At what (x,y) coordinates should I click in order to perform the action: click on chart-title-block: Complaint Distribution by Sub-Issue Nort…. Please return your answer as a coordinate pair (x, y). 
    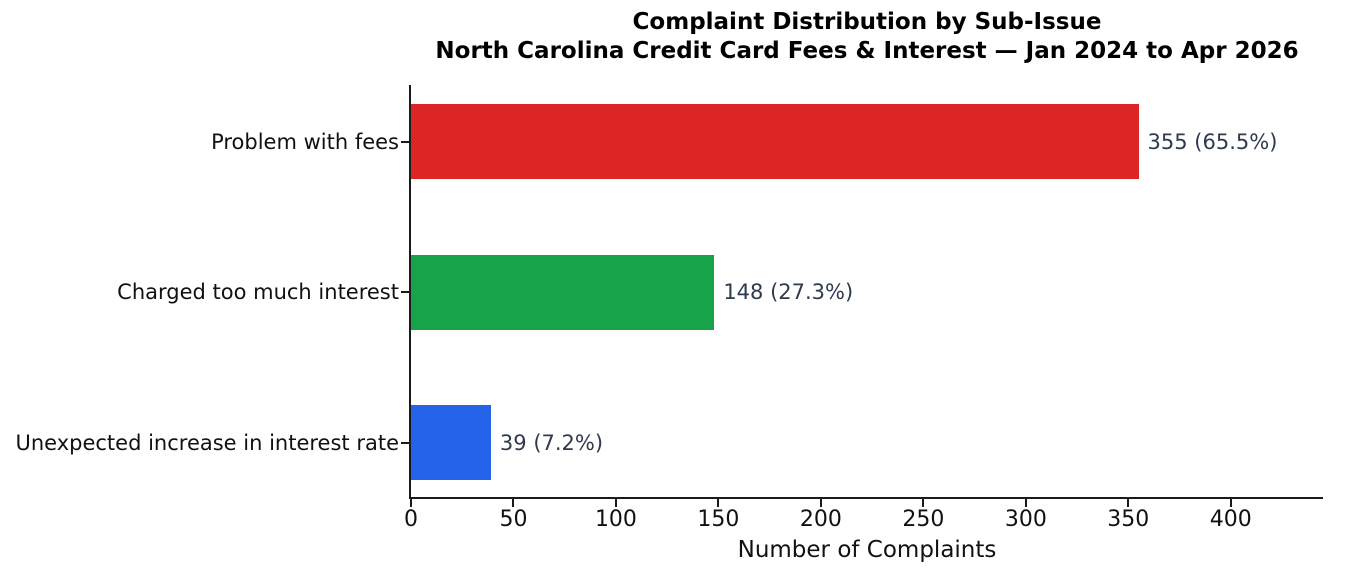
    Looking at the image, I should click on (867, 37).